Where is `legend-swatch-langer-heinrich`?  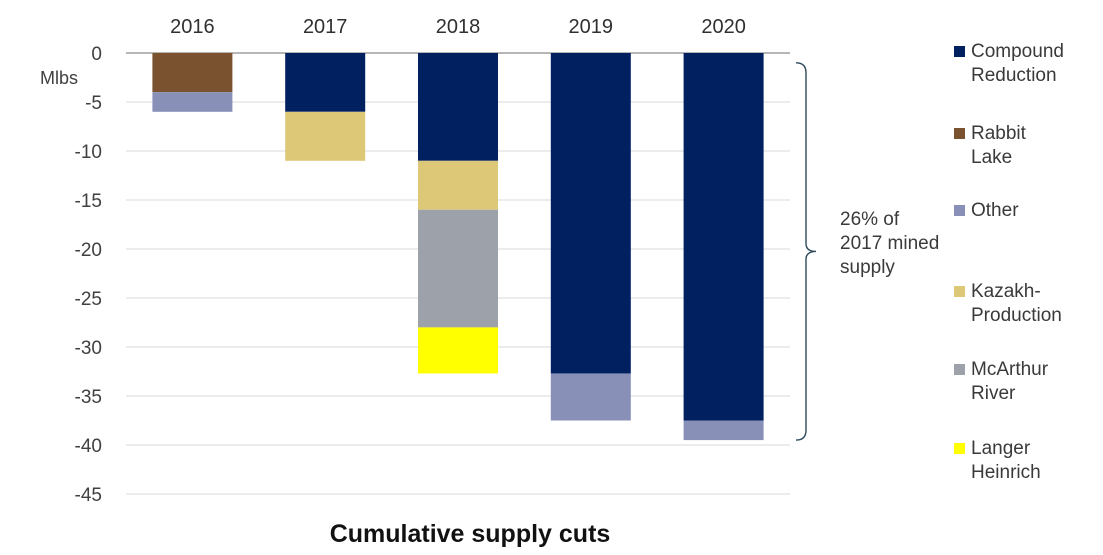 legend-swatch-langer-heinrich is located at coordinates (959, 448).